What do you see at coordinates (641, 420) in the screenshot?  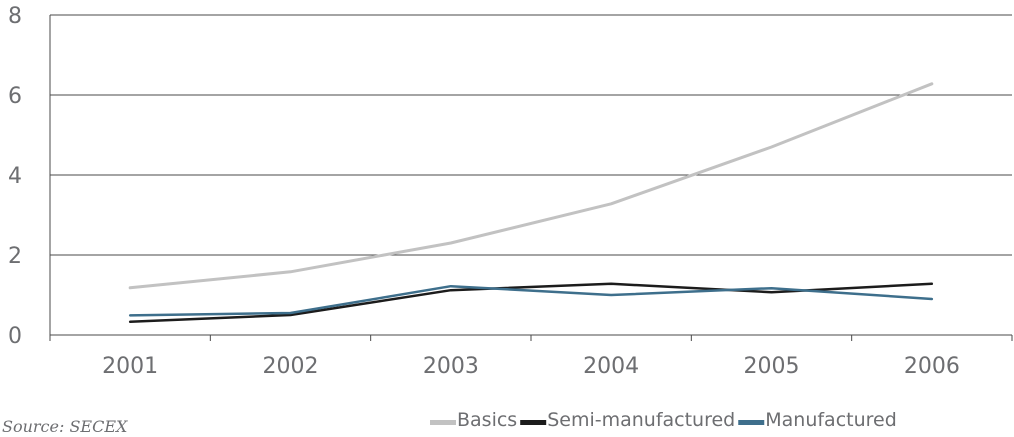 I see `legend-label-semi-manufactured: Semi-manufactured` at bounding box center [641, 420].